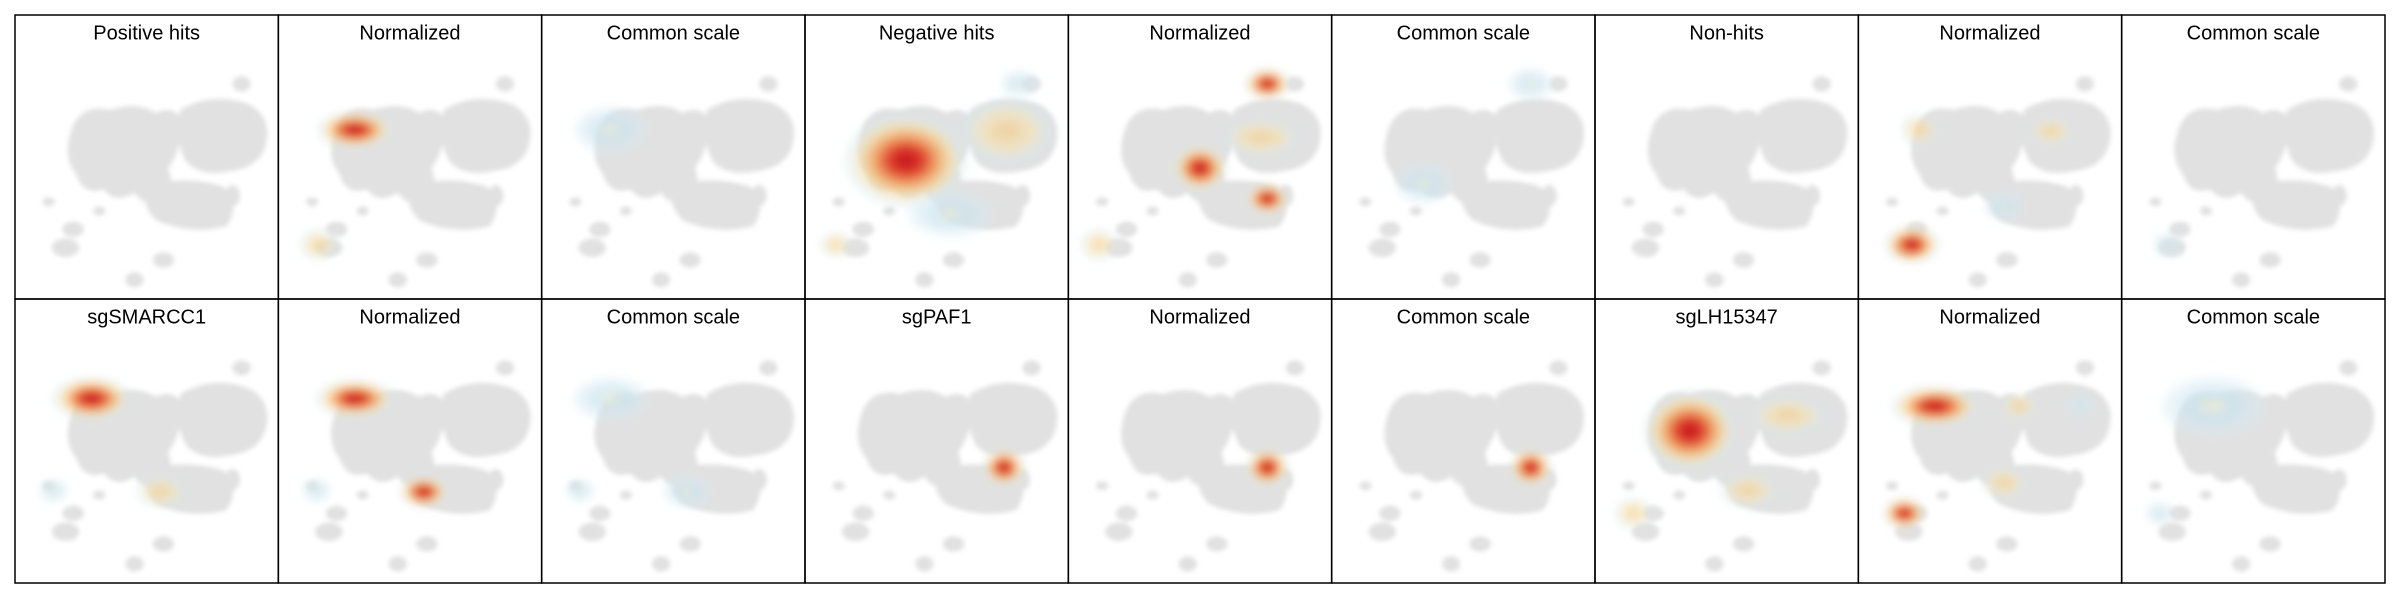 The image size is (2400, 600). What do you see at coordinates (1727, 317) in the screenshot?
I see `panel-title: sgLH15347` at bounding box center [1727, 317].